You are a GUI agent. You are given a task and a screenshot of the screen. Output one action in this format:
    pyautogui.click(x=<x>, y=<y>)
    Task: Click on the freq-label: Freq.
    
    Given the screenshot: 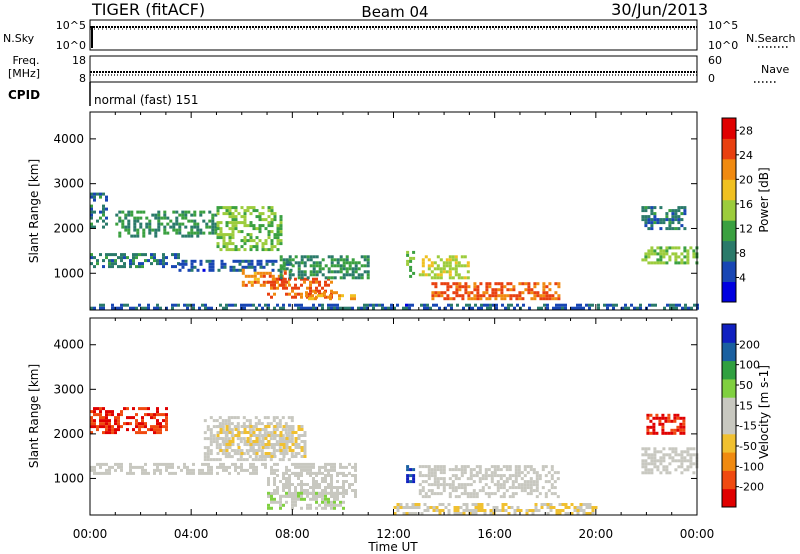 What is the action you would take?
    pyautogui.click(x=25, y=60)
    